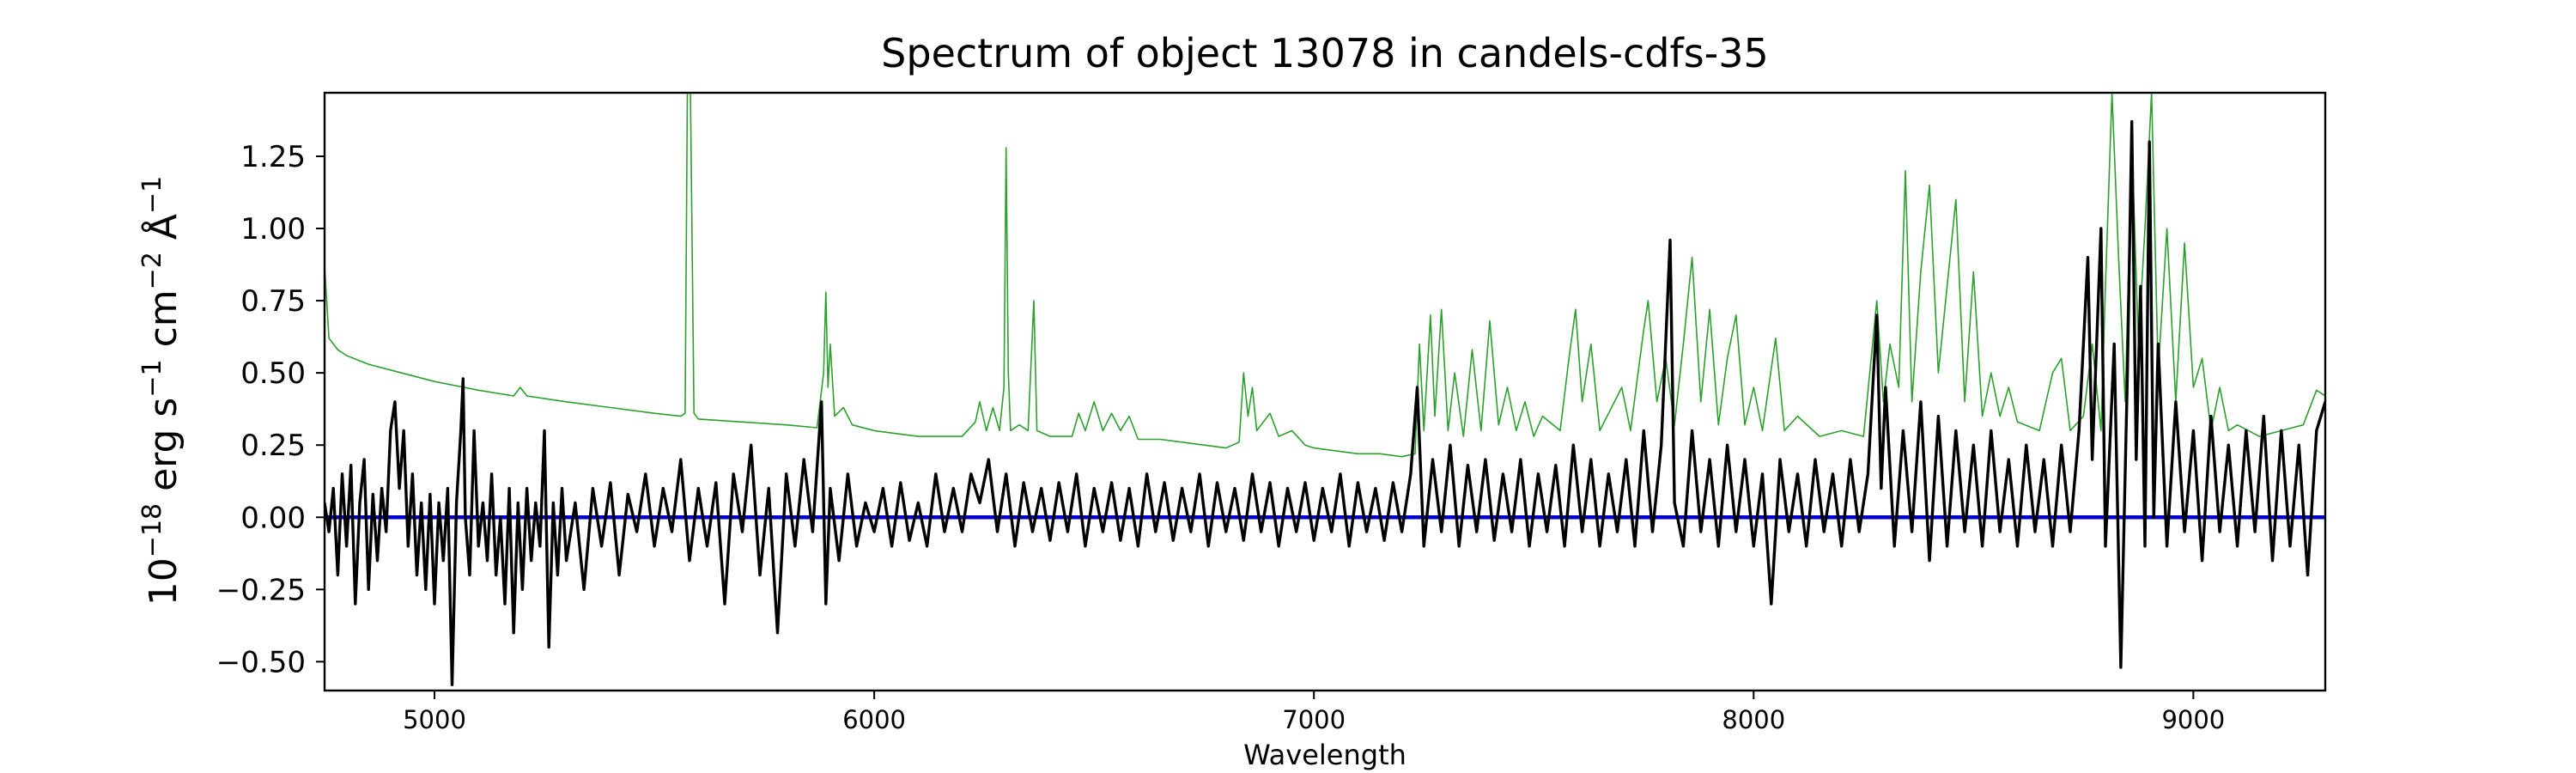 This screenshot has height=773, width=2576. Describe the element at coordinates (273, 373) in the screenshot. I see `y-tick-label: 0.50` at that location.